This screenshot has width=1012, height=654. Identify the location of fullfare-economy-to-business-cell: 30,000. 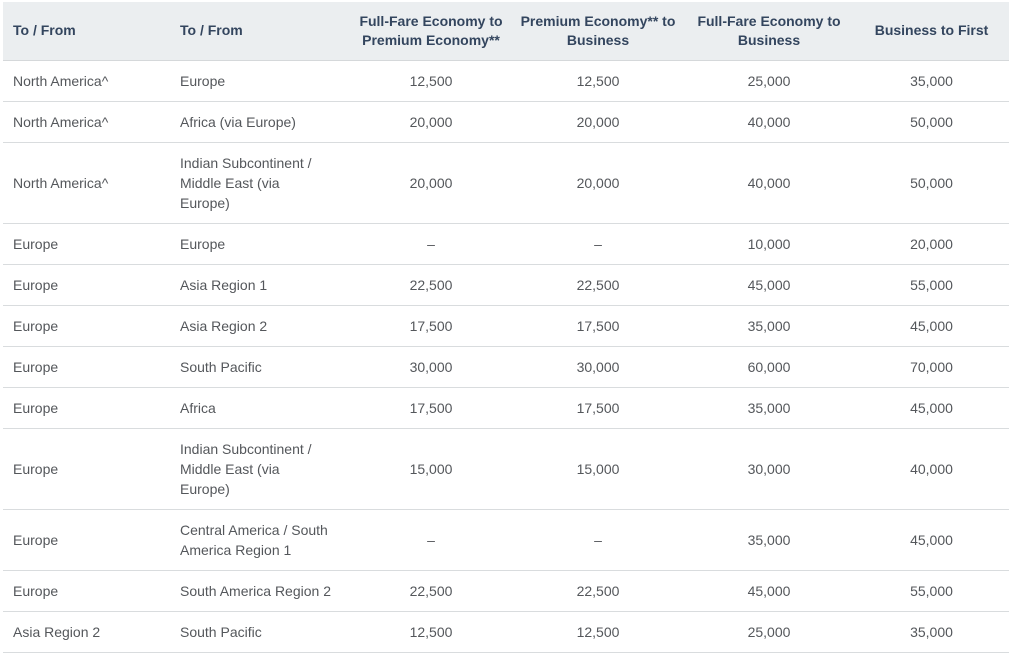
(769, 469).